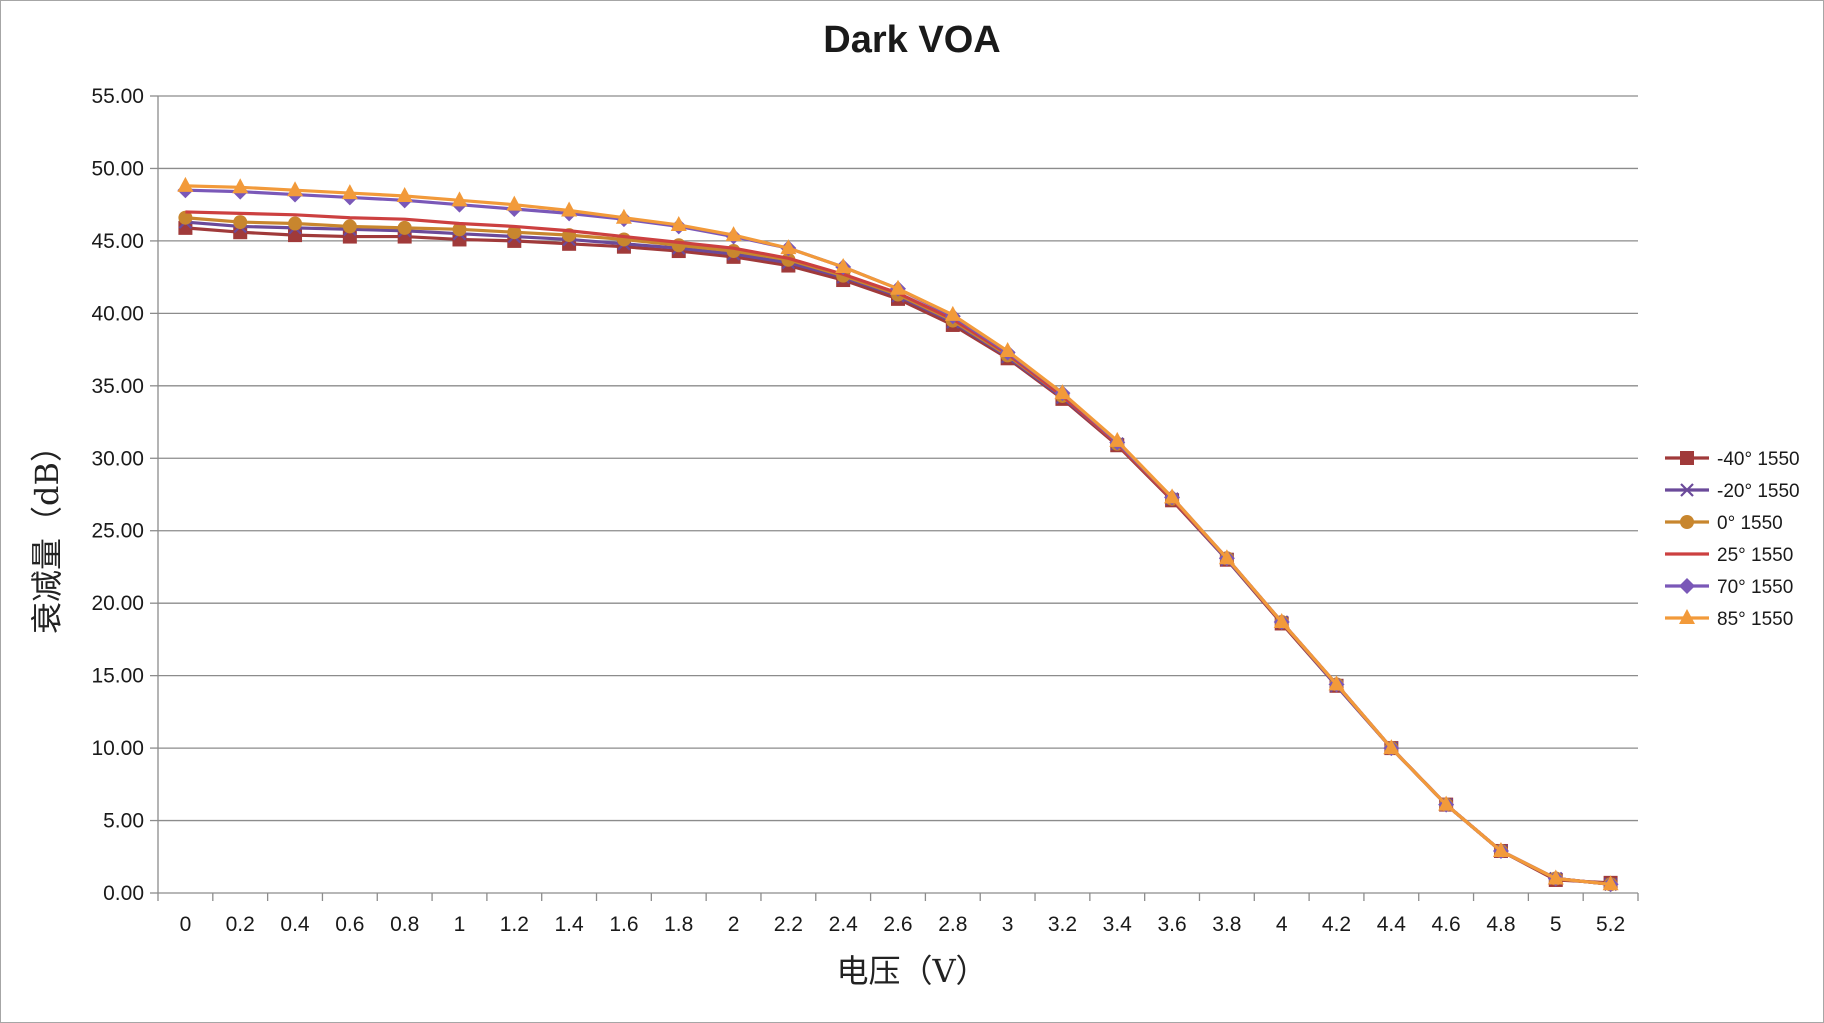 Image resolution: width=1824 pixels, height=1023 pixels. What do you see at coordinates (117, 386) in the screenshot?
I see `y-tick-label: 35.00` at bounding box center [117, 386].